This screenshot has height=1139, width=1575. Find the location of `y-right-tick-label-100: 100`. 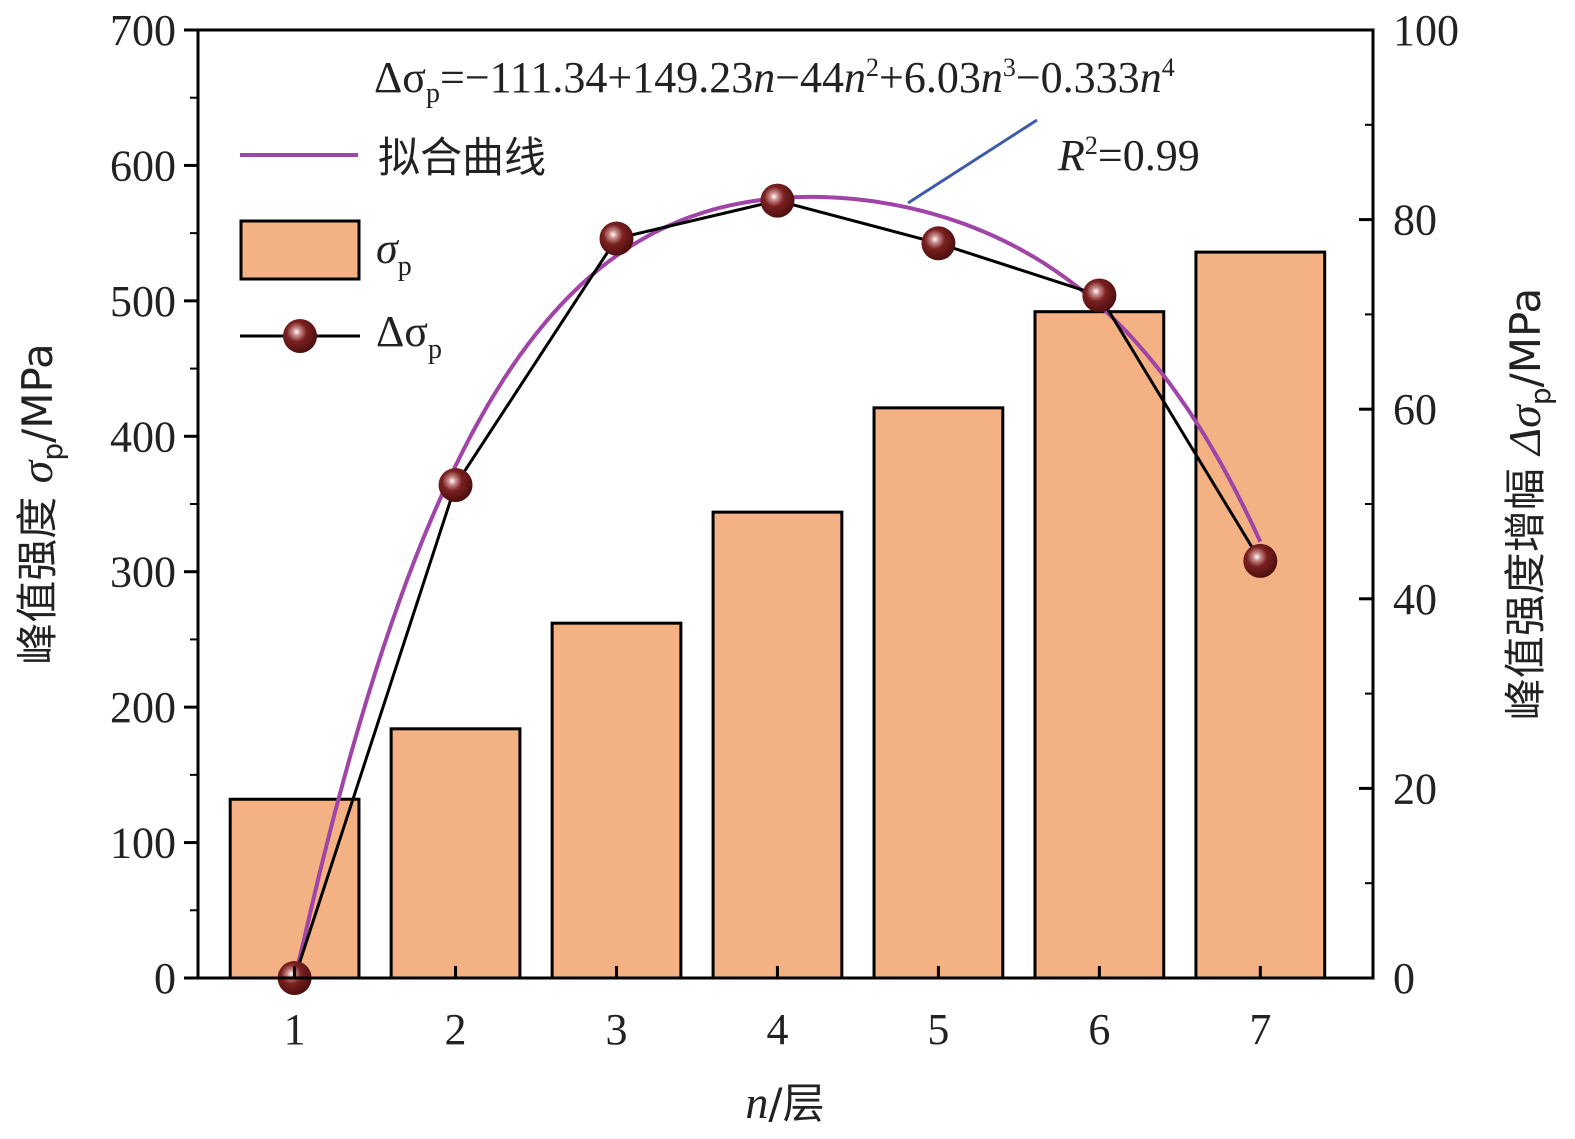

y-right-tick-label-100: 100 is located at coordinates (1426, 30).